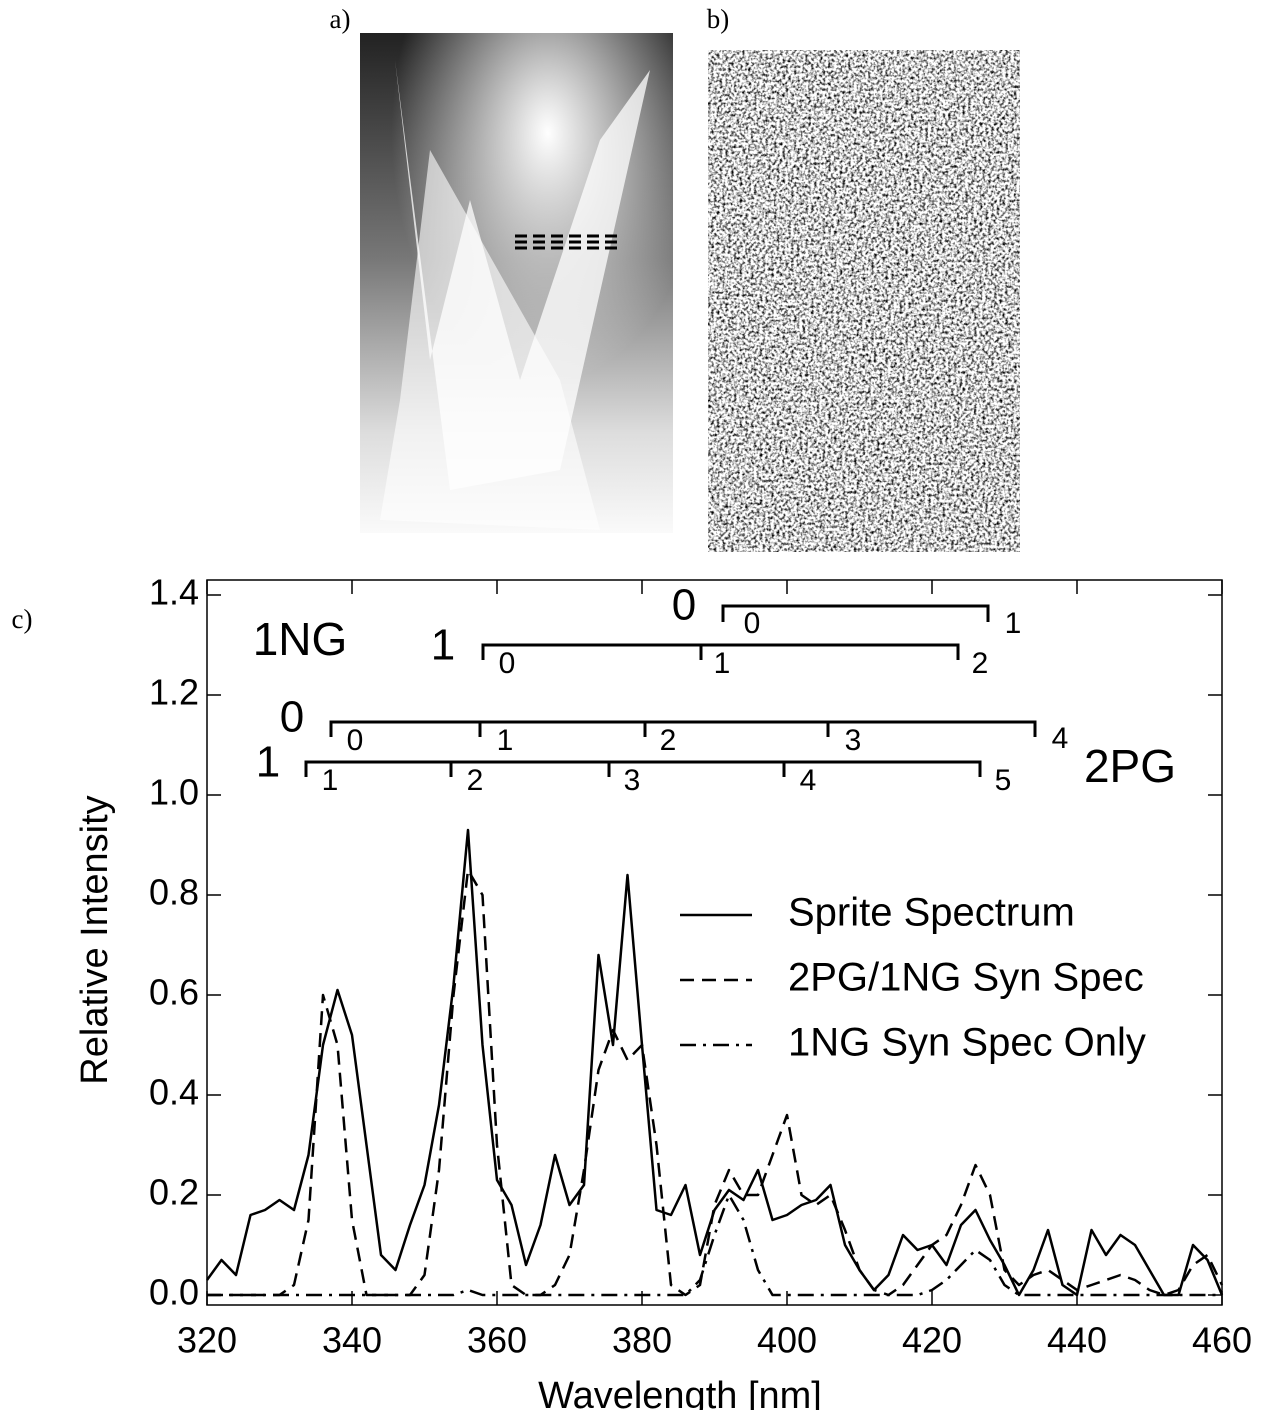  What do you see at coordinates (174, 1092) in the screenshot?
I see `y-tick-label: 0.4` at bounding box center [174, 1092].